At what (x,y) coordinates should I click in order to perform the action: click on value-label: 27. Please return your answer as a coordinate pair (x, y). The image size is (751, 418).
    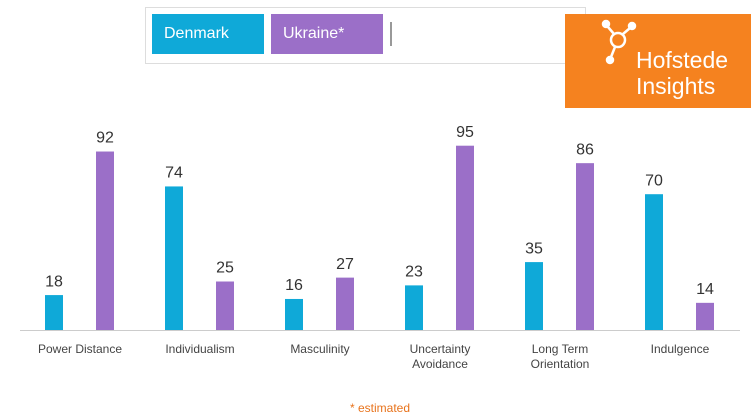
    Looking at the image, I should click on (345, 264).